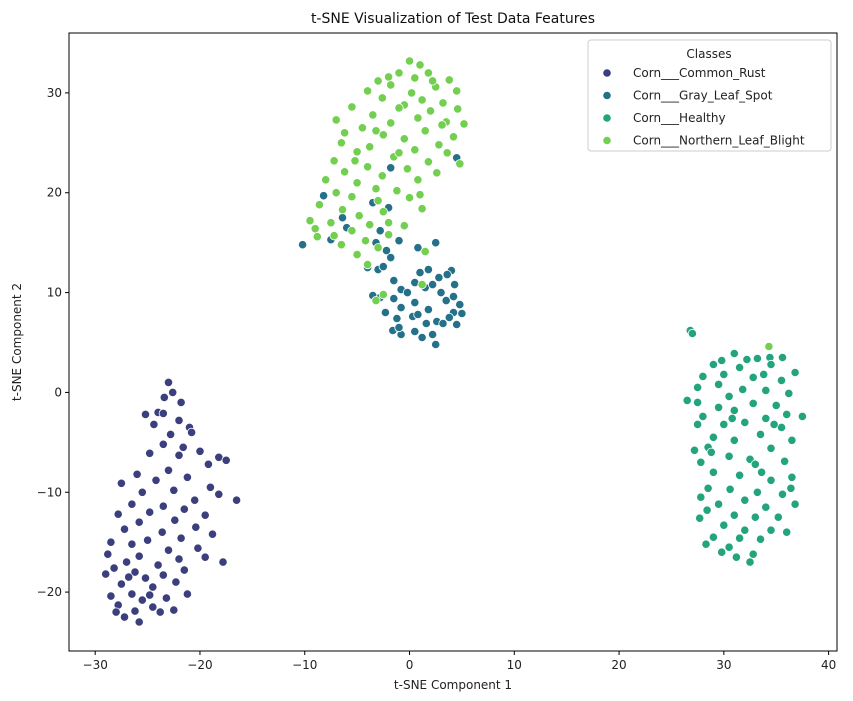 This screenshot has width=853, height=701. What do you see at coordinates (699, 73) in the screenshot?
I see `legend-label: Corn___Common_Rust` at bounding box center [699, 73].